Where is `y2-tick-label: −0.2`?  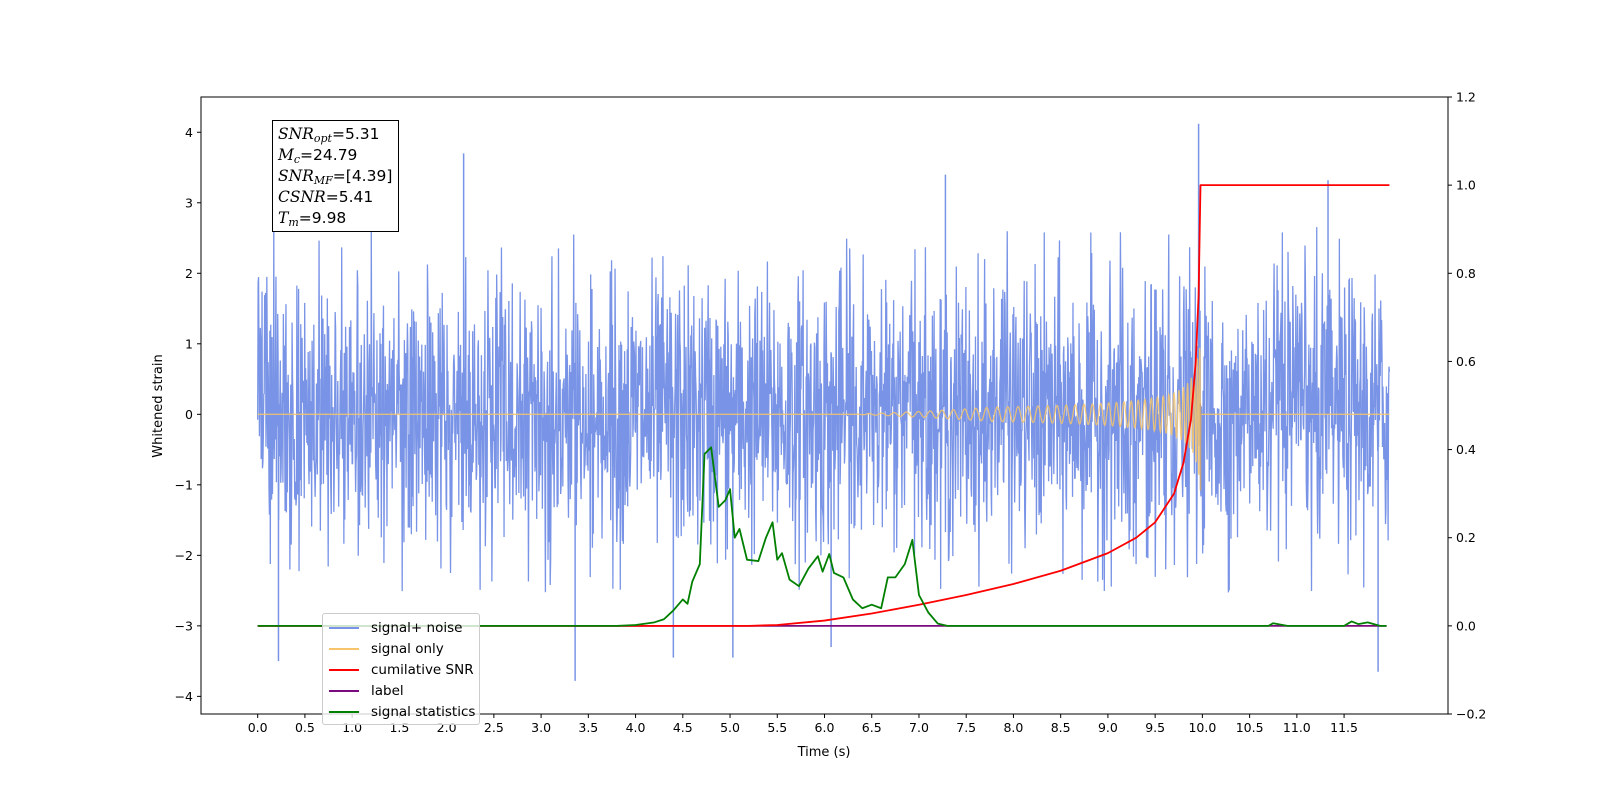 y2-tick-label: −0.2 is located at coordinates (1471, 714).